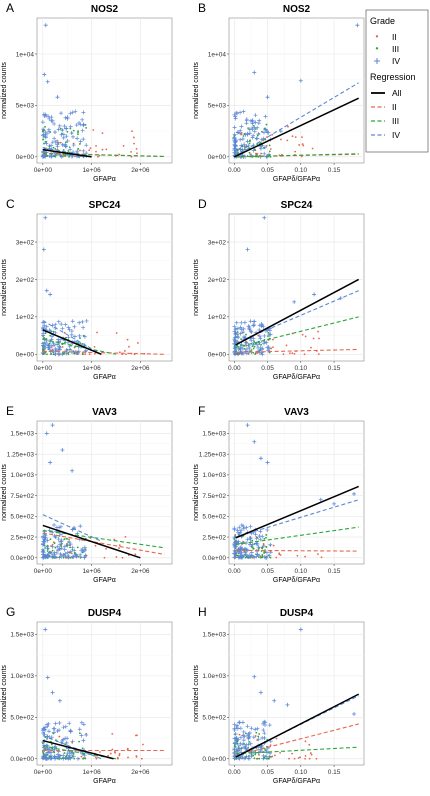 This screenshot has height=796, width=430. I want to click on x-axis-label: GFAPδ/GFAPα, so click(296, 377).